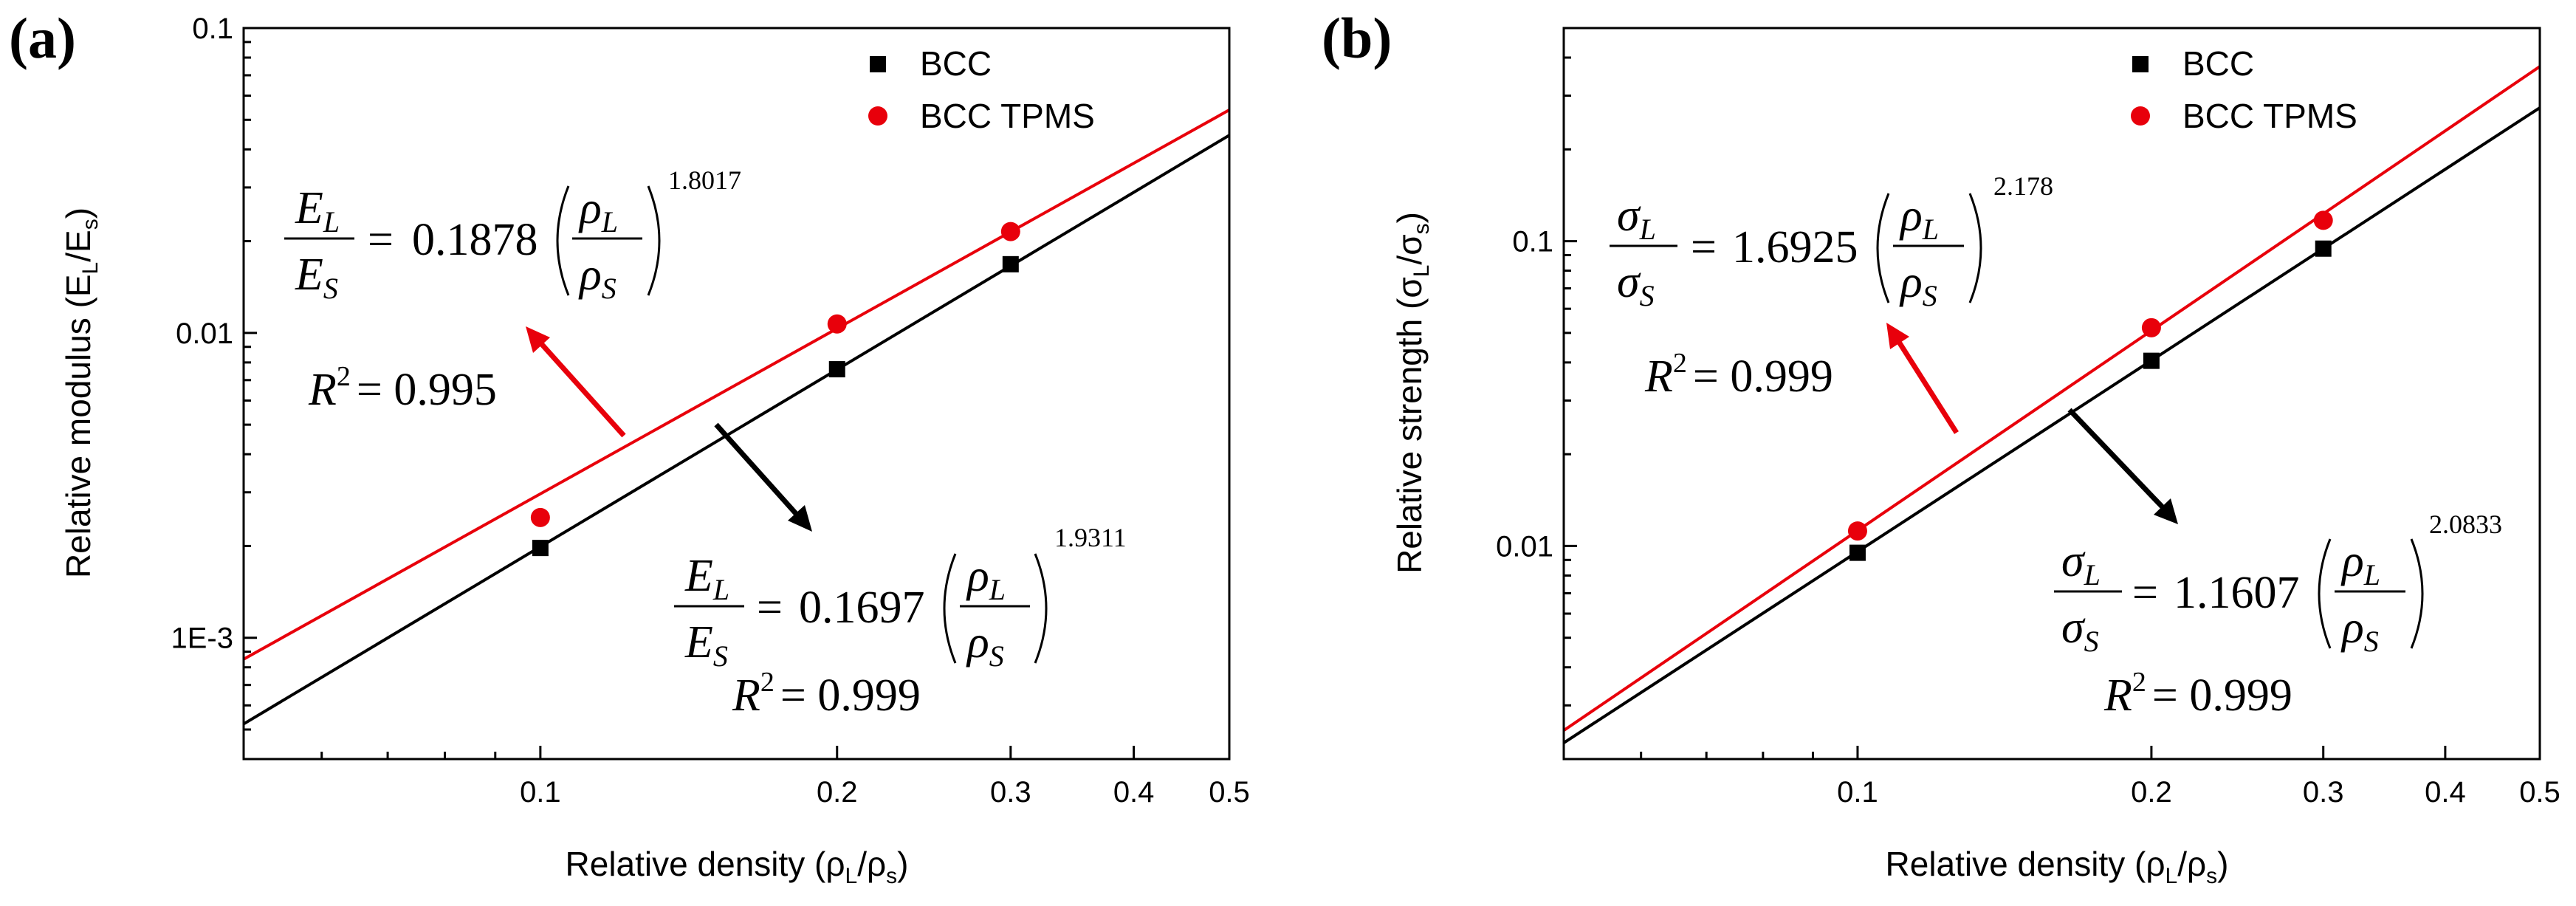 The width and height of the screenshot is (2576, 906). Describe the element at coordinates (2237, 593) in the screenshot. I see `svg-text: 1.1607` at that location.